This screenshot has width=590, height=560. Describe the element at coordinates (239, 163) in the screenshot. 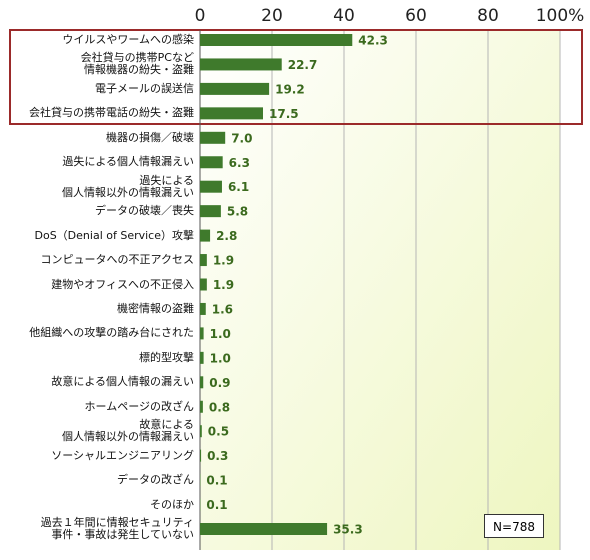

I see `value-label: 6.3` at that location.